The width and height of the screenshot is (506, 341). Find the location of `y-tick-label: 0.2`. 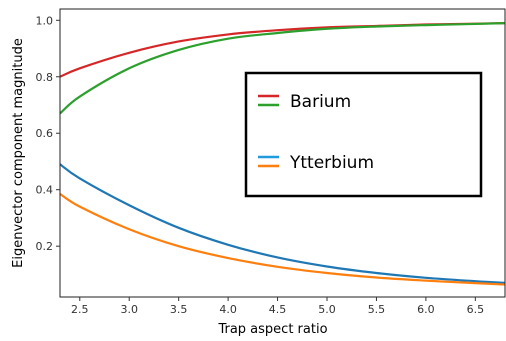

y-tick-label: 0.2 is located at coordinates (45, 246).